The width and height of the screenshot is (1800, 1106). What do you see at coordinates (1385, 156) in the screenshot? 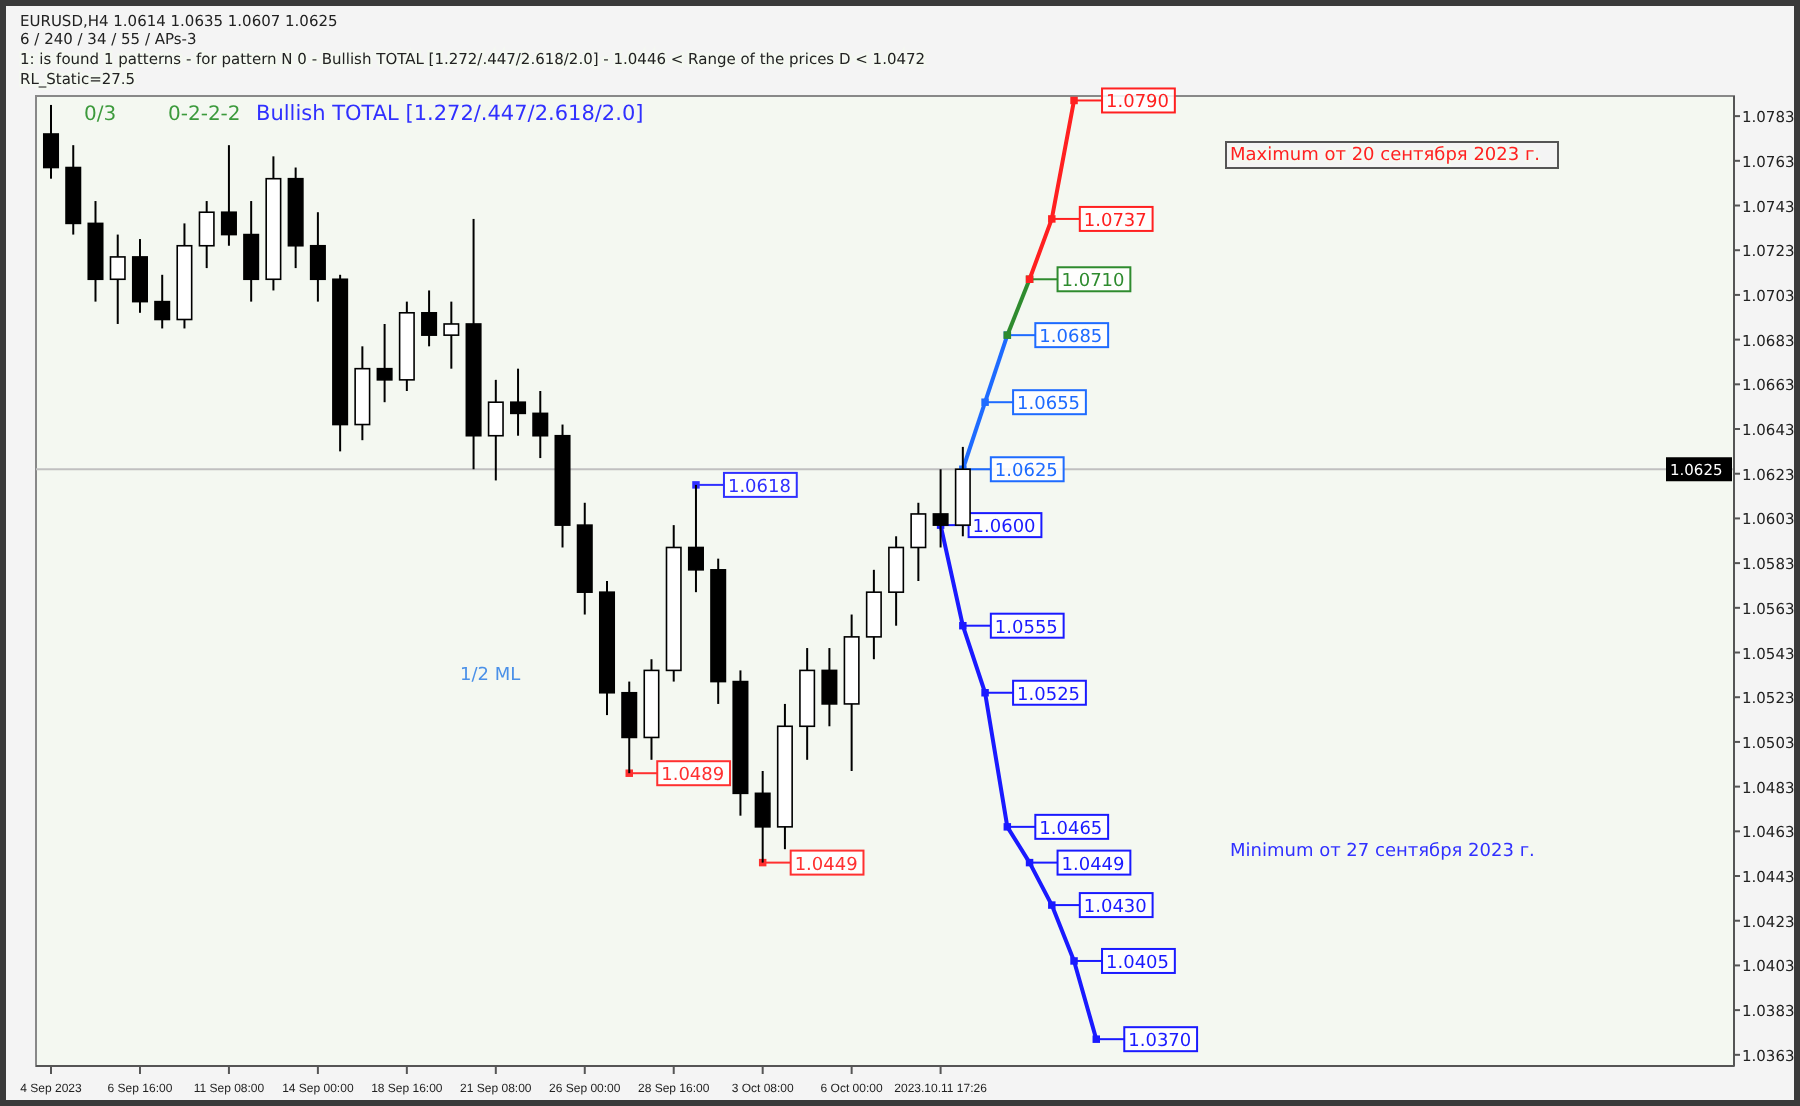
I see `annotation: Maximum от 20 сентября 2023 г.` at bounding box center [1385, 156].